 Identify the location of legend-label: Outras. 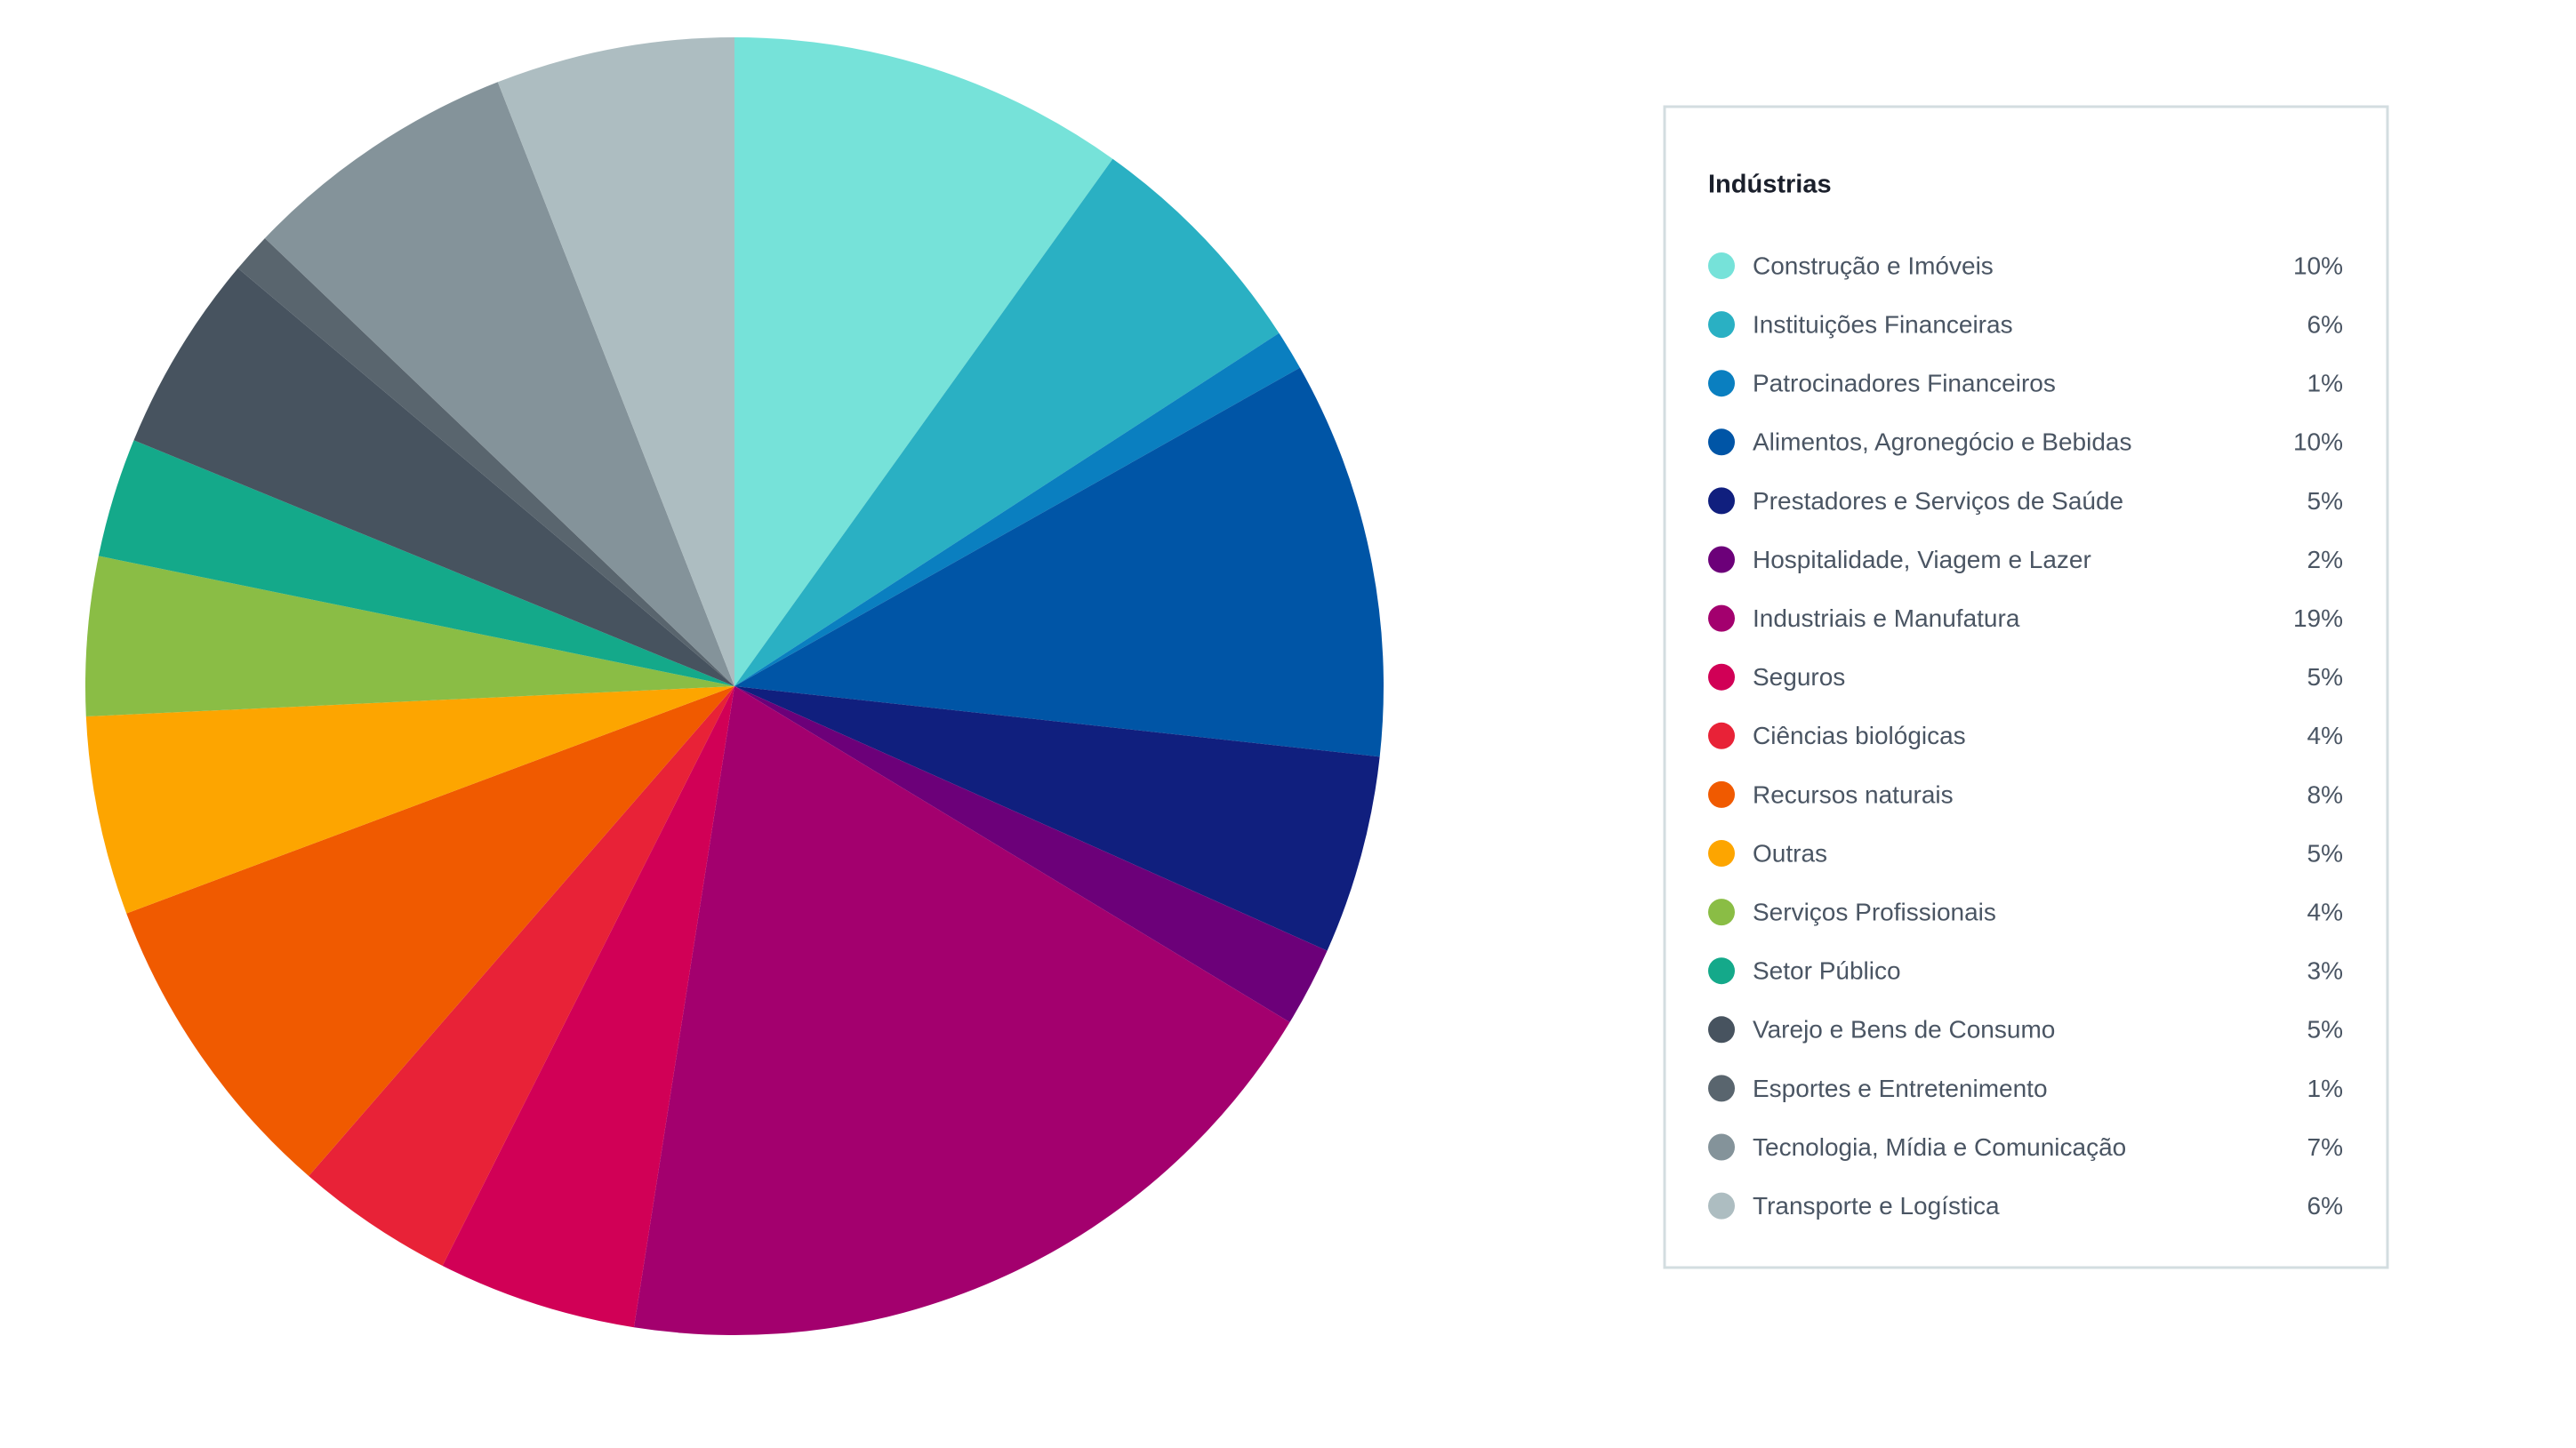
(1790, 853).